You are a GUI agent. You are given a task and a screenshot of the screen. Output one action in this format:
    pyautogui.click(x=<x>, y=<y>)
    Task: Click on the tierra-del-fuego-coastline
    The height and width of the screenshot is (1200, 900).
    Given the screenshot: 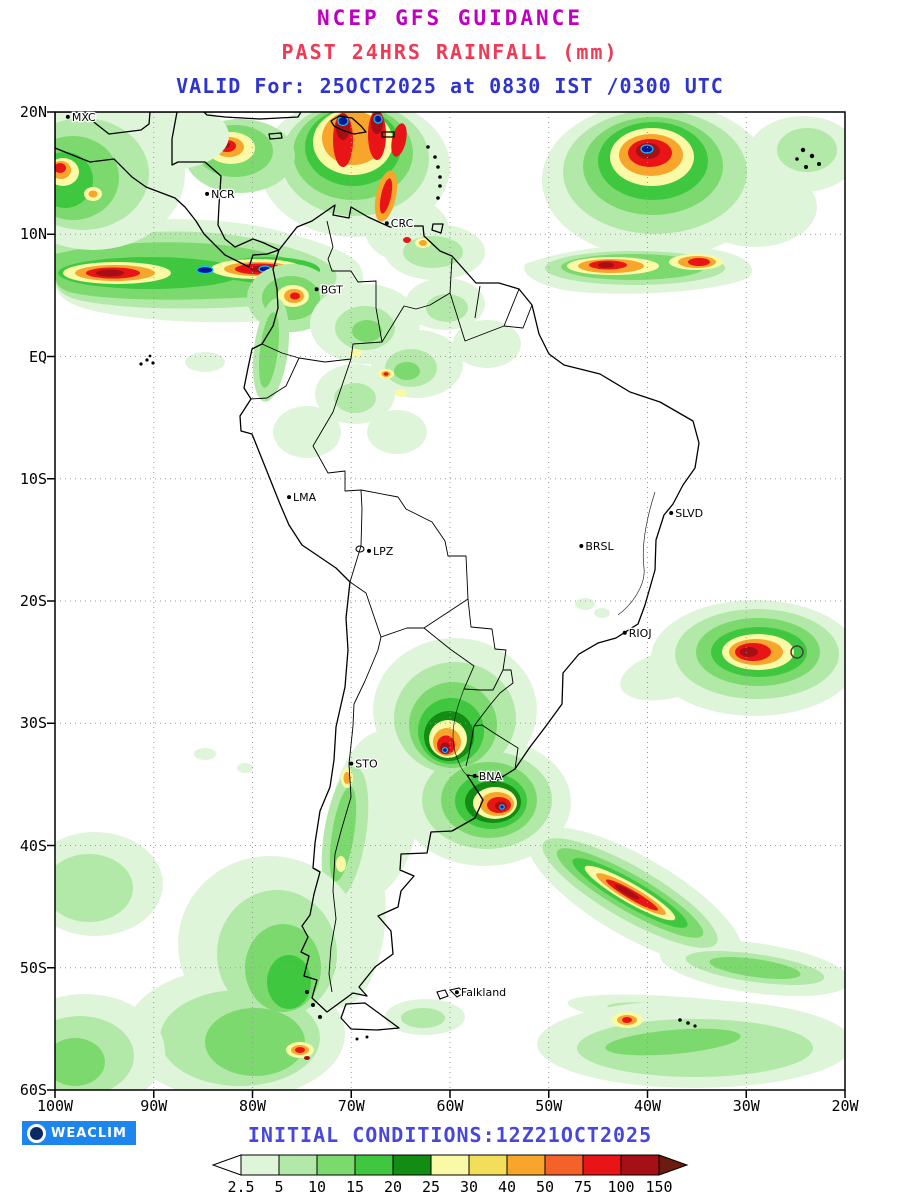 What is the action you would take?
    pyautogui.click(x=370, y=1016)
    